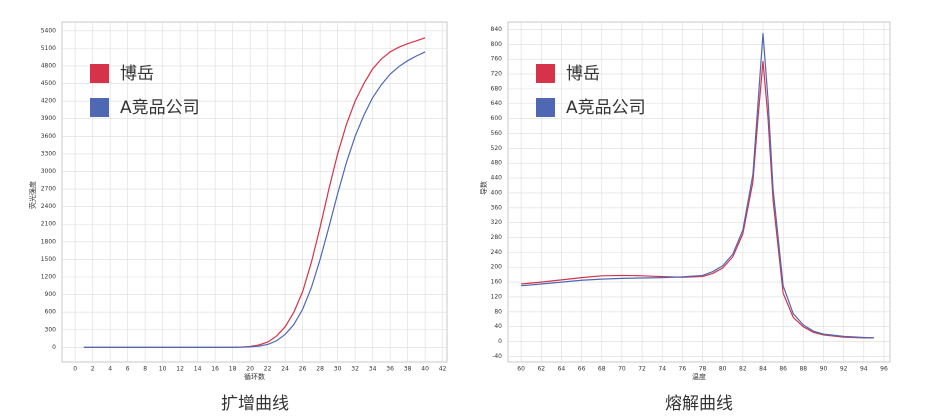 Image resolution: width=949 pixels, height=419 pixels. Describe the element at coordinates (497, 74) in the screenshot. I see `y-tick-label: 720` at that location.